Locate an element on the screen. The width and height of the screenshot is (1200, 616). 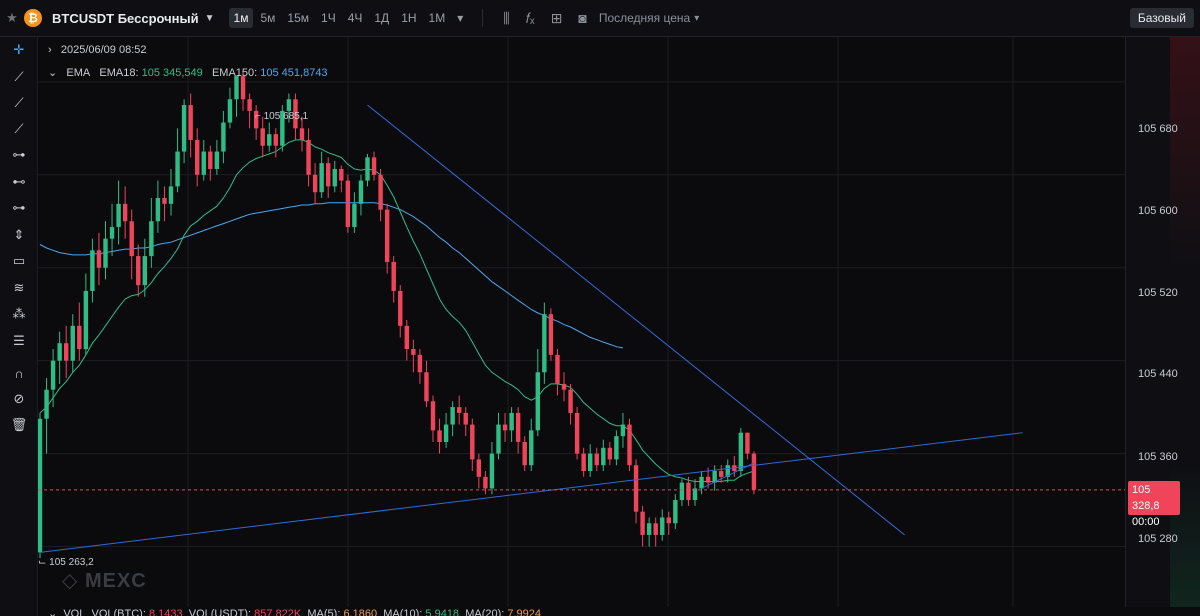
trend-line-icon: ⟋ is located at coordinates (19, 77).